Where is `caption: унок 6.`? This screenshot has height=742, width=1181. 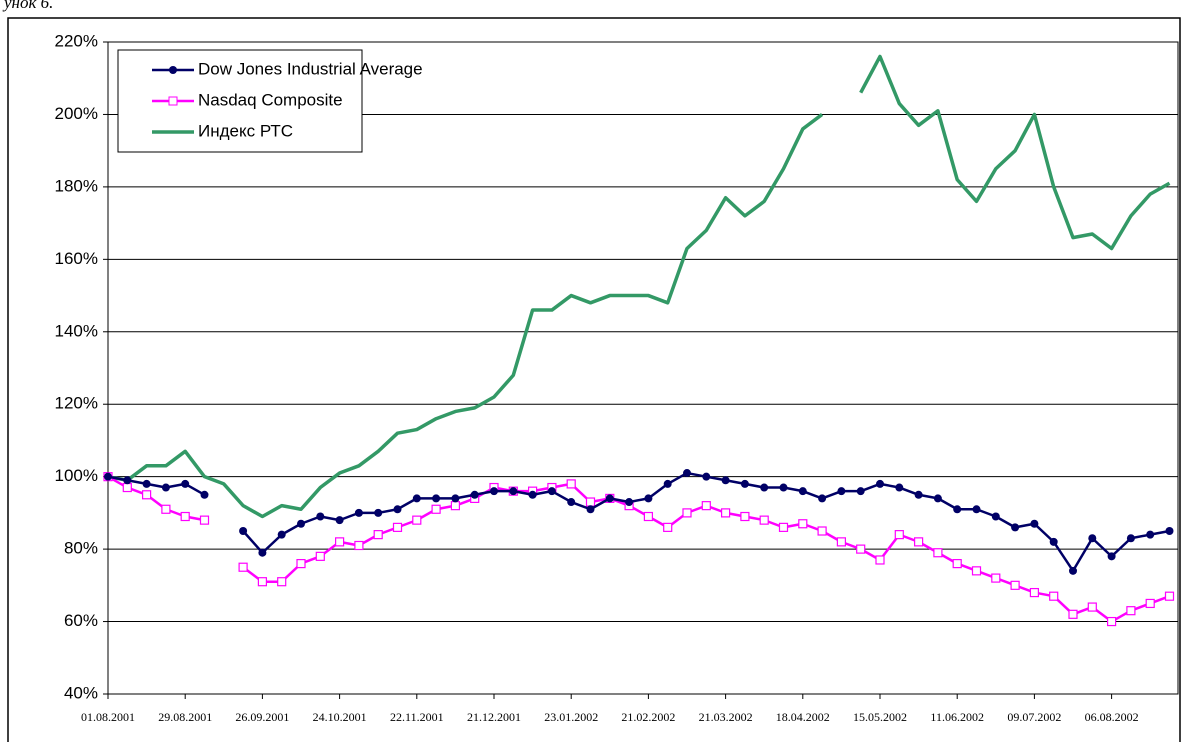
caption: унок 6. is located at coordinates (27, 6).